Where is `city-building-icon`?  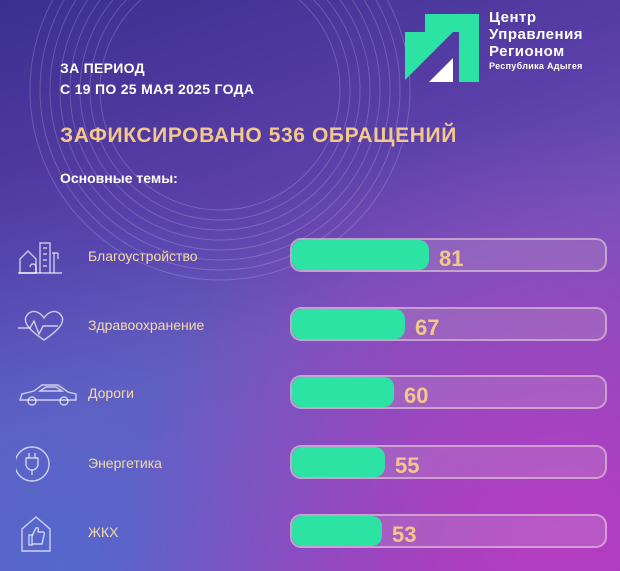
city-building-icon is located at coordinates (47, 257).